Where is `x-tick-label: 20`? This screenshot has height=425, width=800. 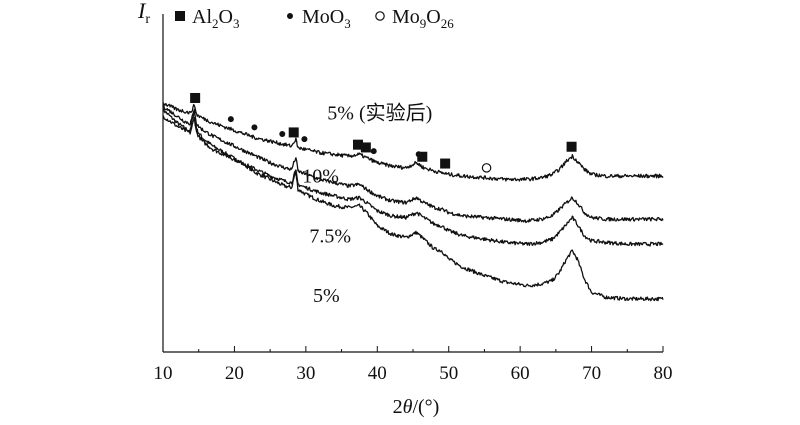 x-tick-label: 20 is located at coordinates (234, 373).